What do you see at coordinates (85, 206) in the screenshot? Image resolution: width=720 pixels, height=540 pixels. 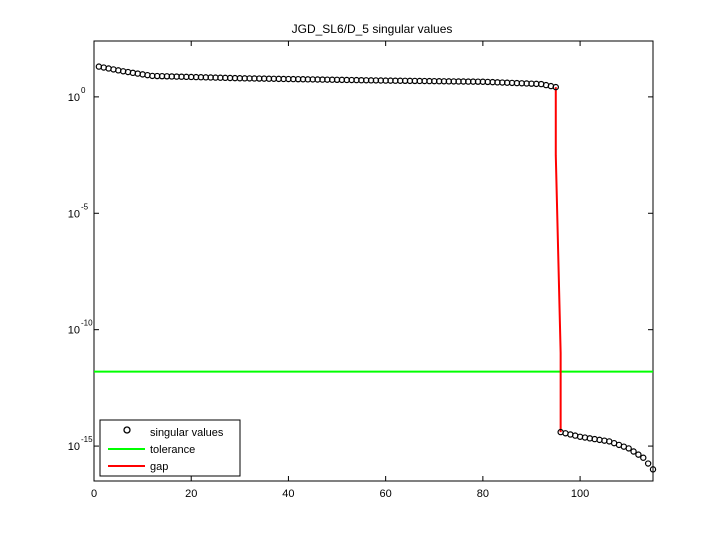 I see `y-tick-exponent: -5` at bounding box center [85, 206].